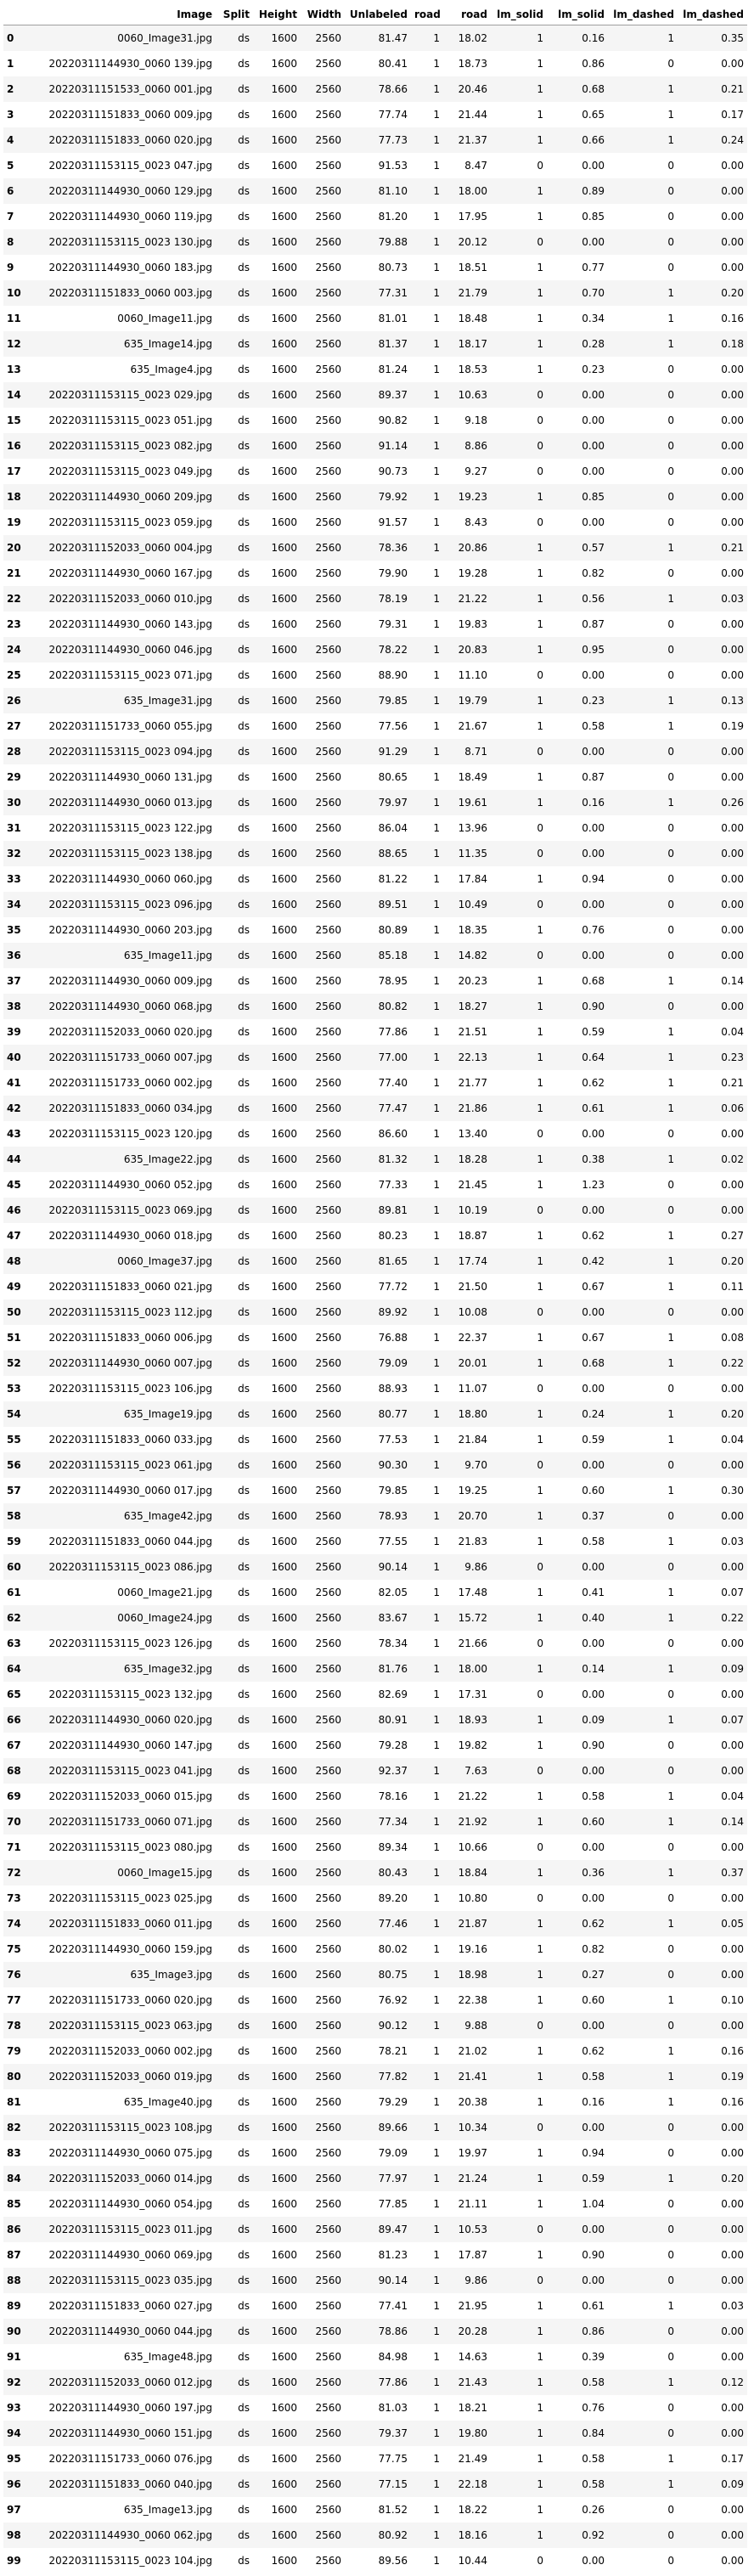  What do you see at coordinates (167, 700) in the screenshot?
I see `table-cell: 635_Image31.jpg` at bounding box center [167, 700].